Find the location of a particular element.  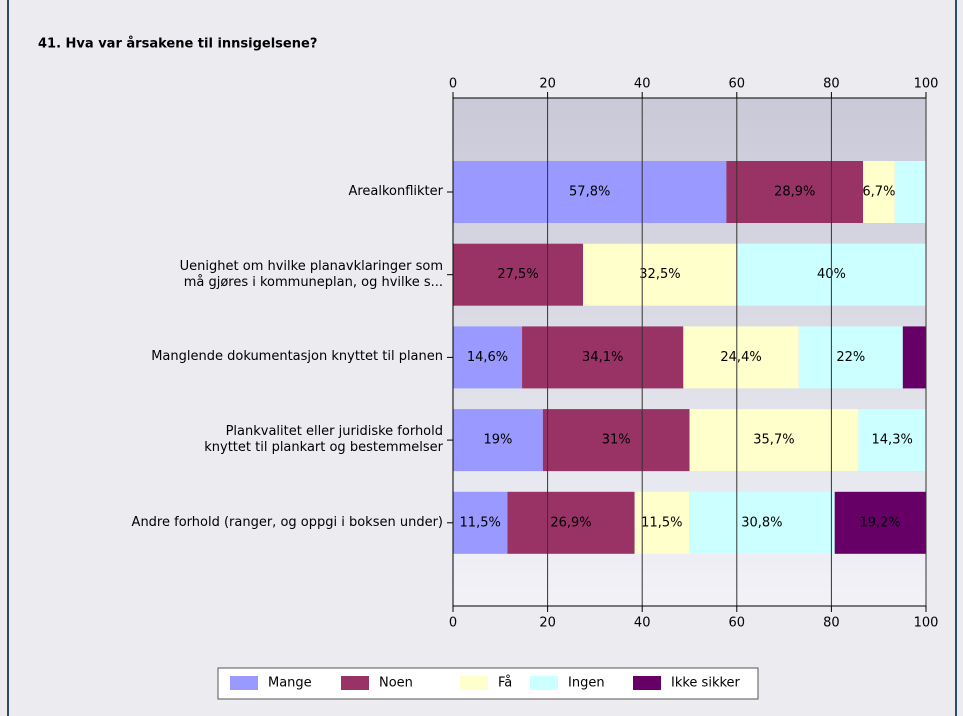

chart-title: 41. Hva var årsakene til innsigelsene? is located at coordinates (177, 44).